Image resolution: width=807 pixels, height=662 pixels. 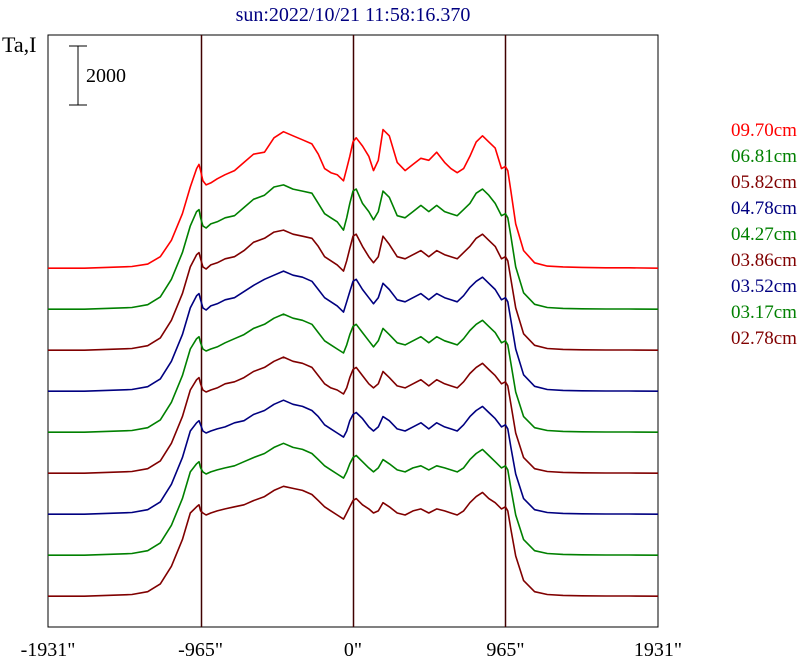 What do you see at coordinates (658, 650) in the screenshot?
I see `x-tick-label: 1931"` at bounding box center [658, 650].